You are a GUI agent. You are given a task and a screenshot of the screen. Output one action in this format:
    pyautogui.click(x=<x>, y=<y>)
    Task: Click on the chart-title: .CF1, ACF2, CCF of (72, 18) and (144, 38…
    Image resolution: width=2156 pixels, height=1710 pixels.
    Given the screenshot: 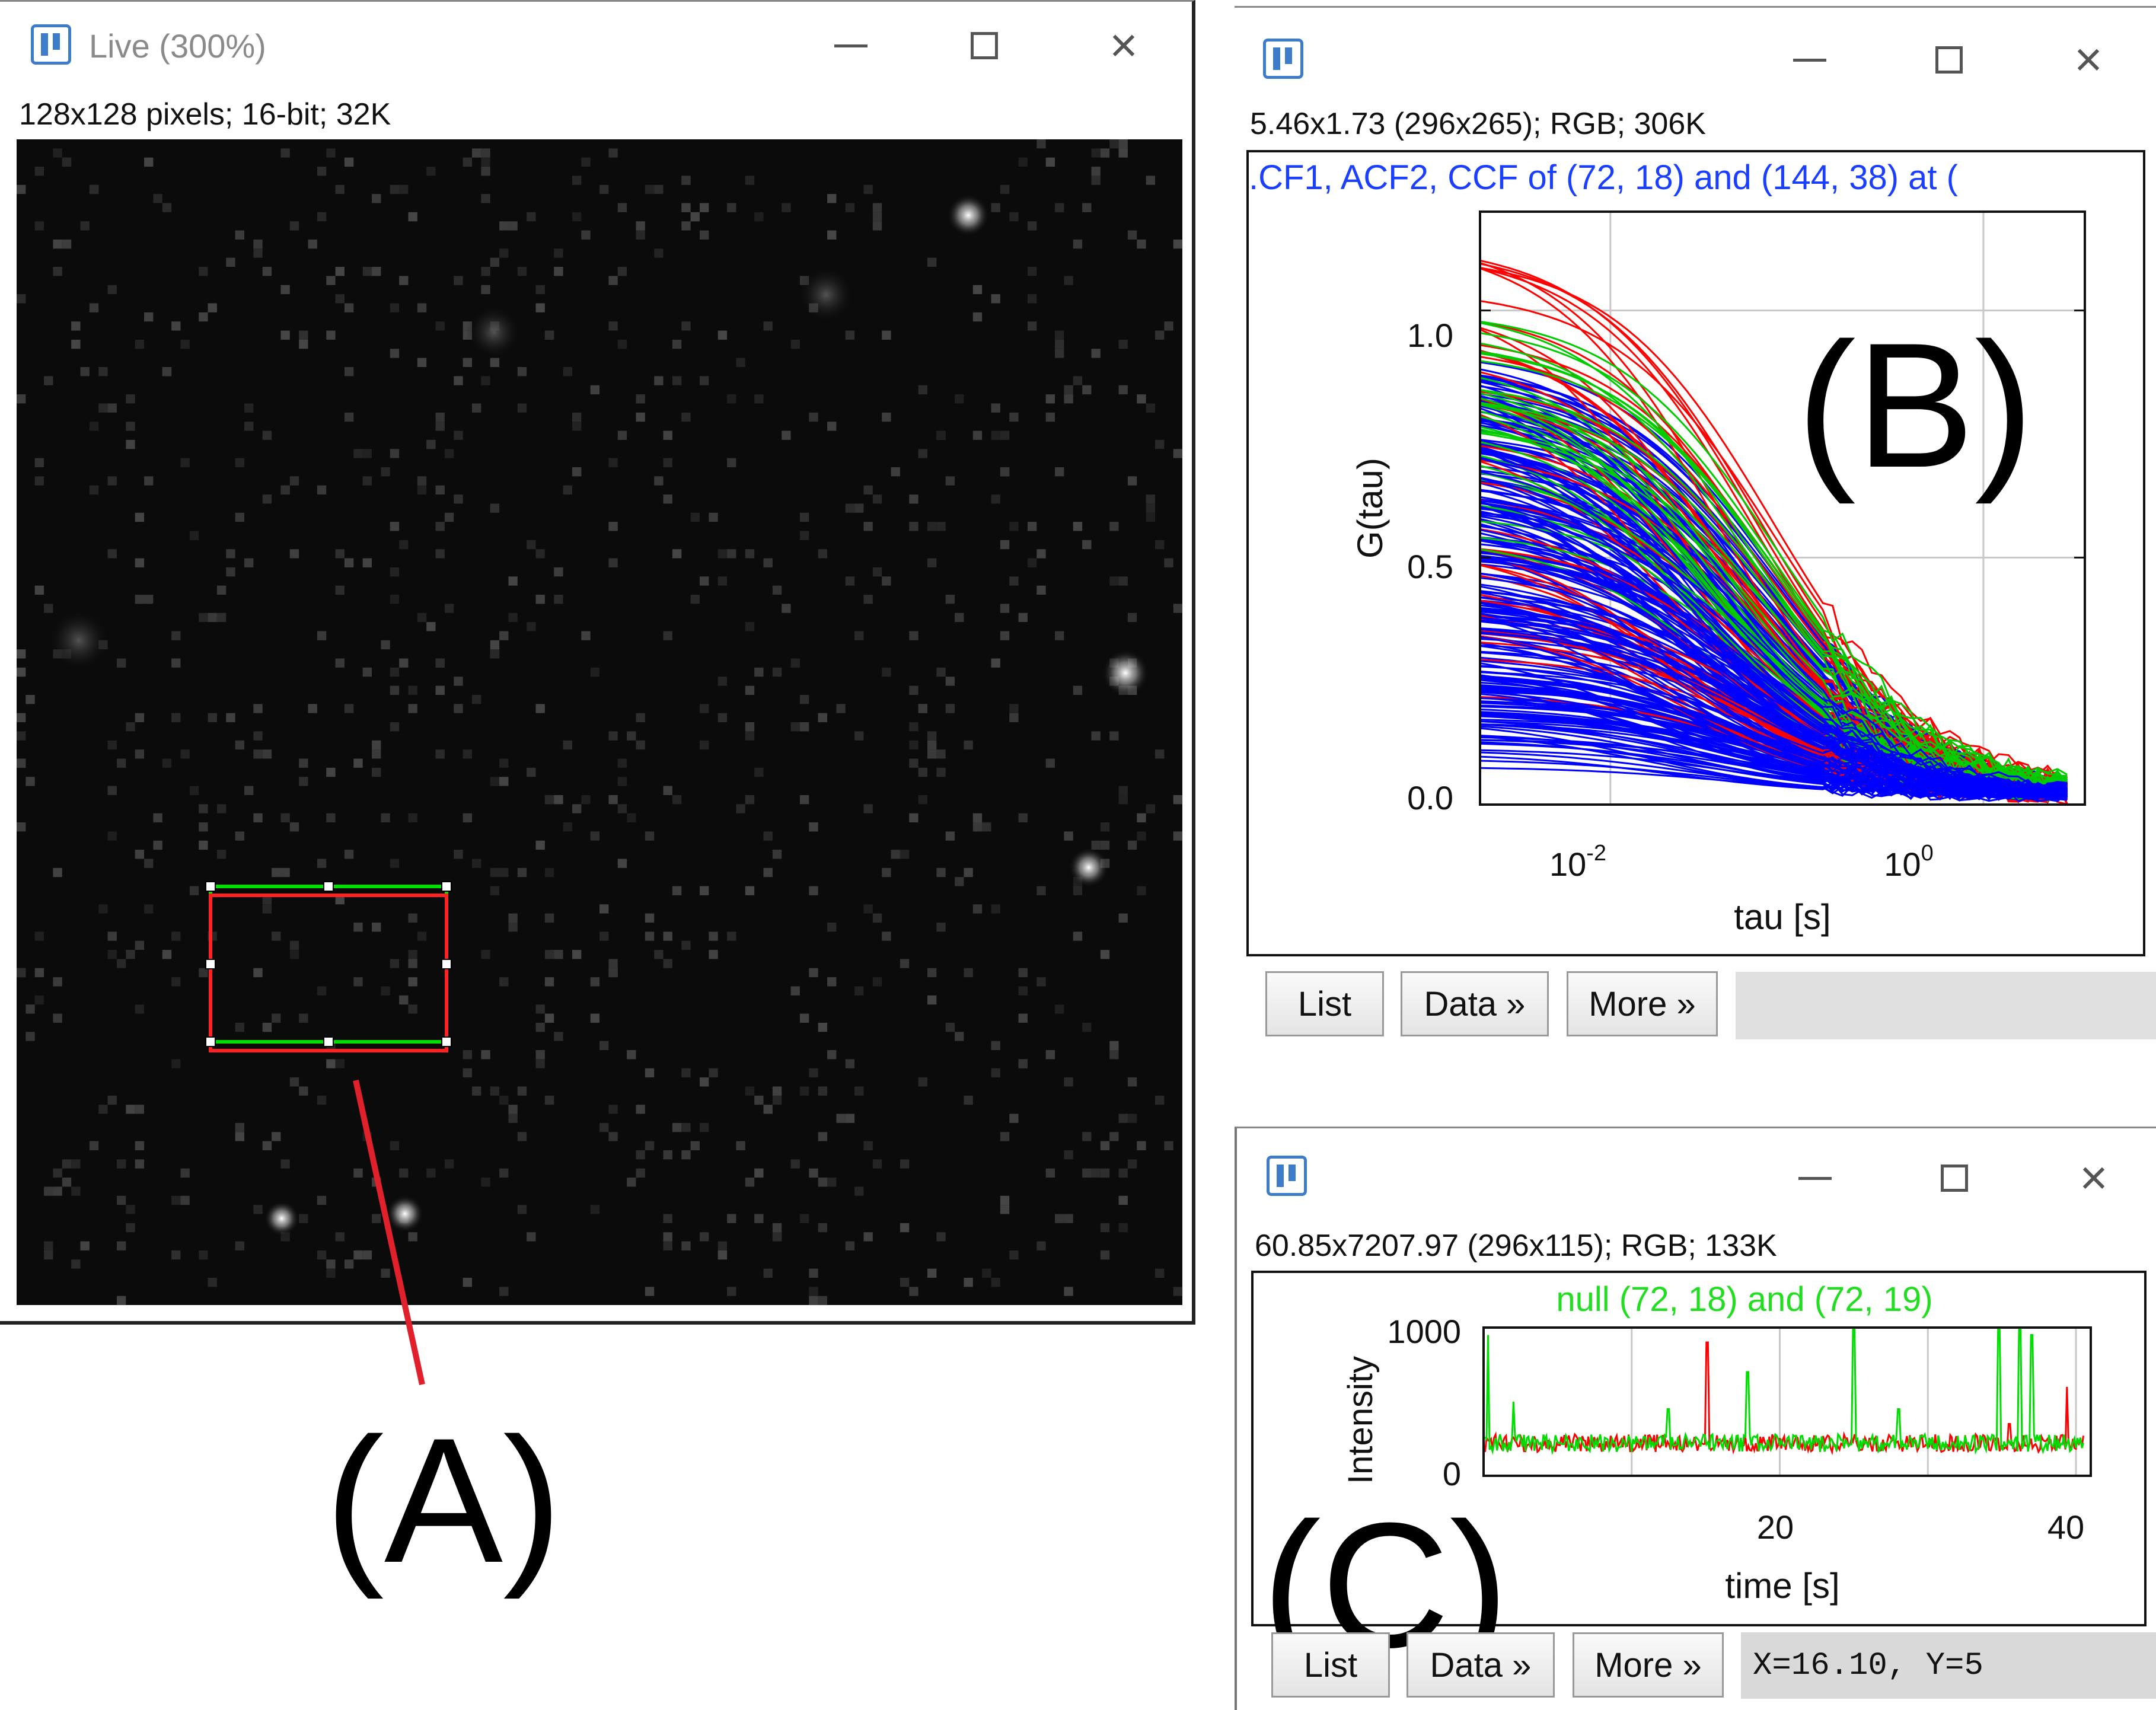 What is the action you would take?
    pyautogui.click(x=1603, y=177)
    